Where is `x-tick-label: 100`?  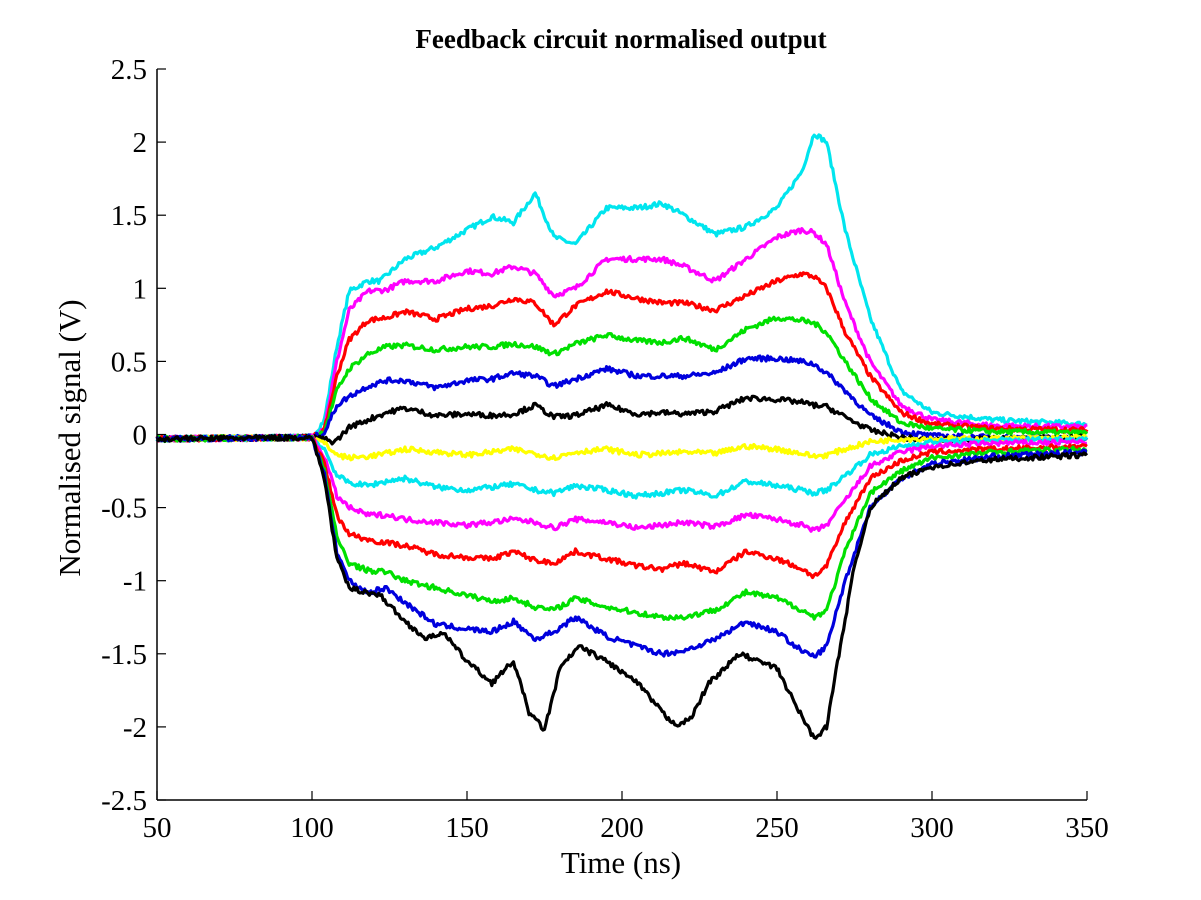 x-tick-label: 100 is located at coordinates (312, 828).